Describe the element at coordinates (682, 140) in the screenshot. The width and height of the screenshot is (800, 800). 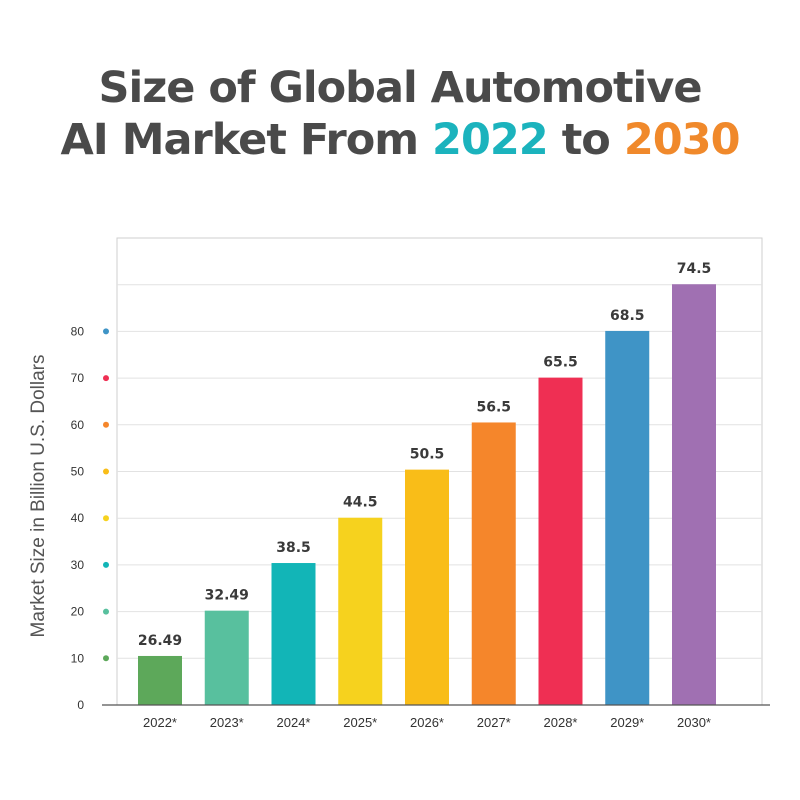
I see `title-year-end: 2030` at that location.